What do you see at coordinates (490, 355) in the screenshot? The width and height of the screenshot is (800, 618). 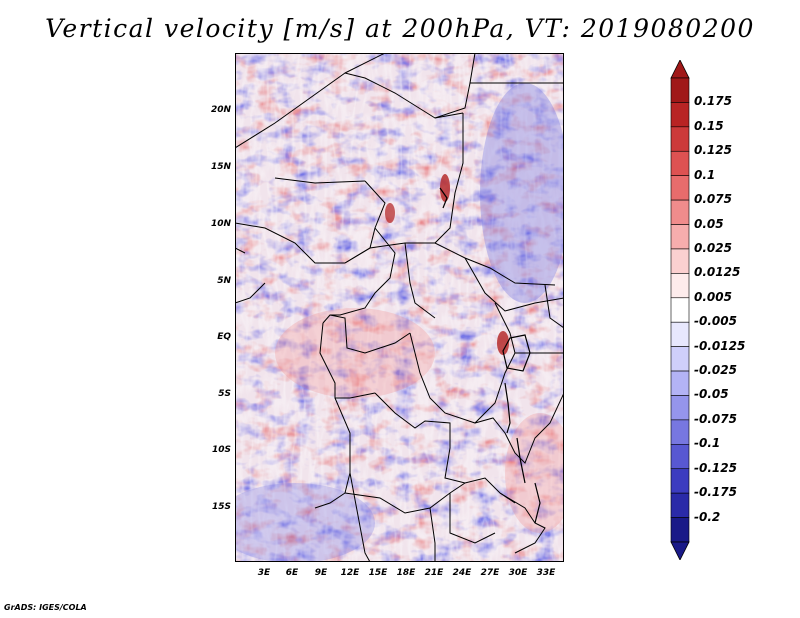 I see `lakes` at bounding box center [490, 355].